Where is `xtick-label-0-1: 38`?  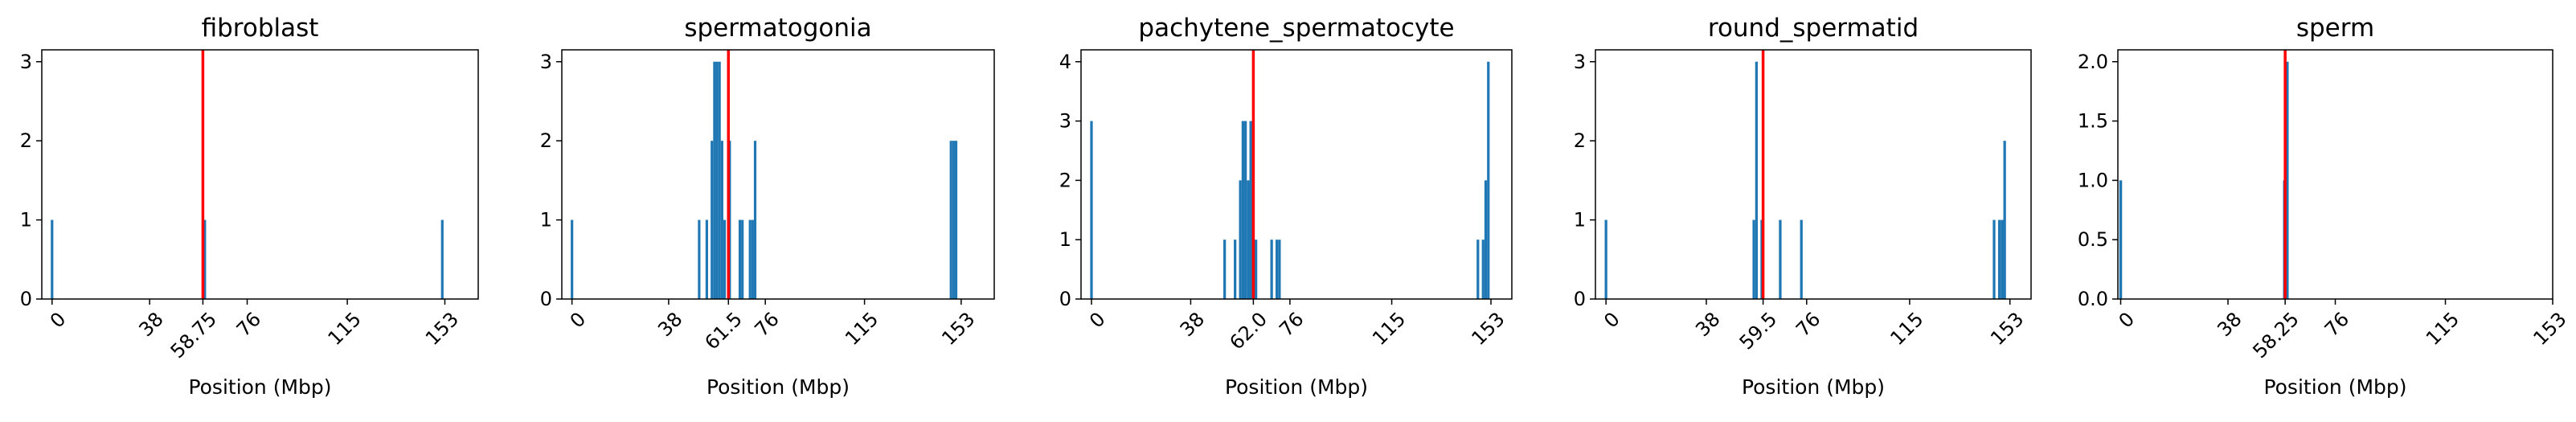 xtick-label-0-1: 38 is located at coordinates (150, 325).